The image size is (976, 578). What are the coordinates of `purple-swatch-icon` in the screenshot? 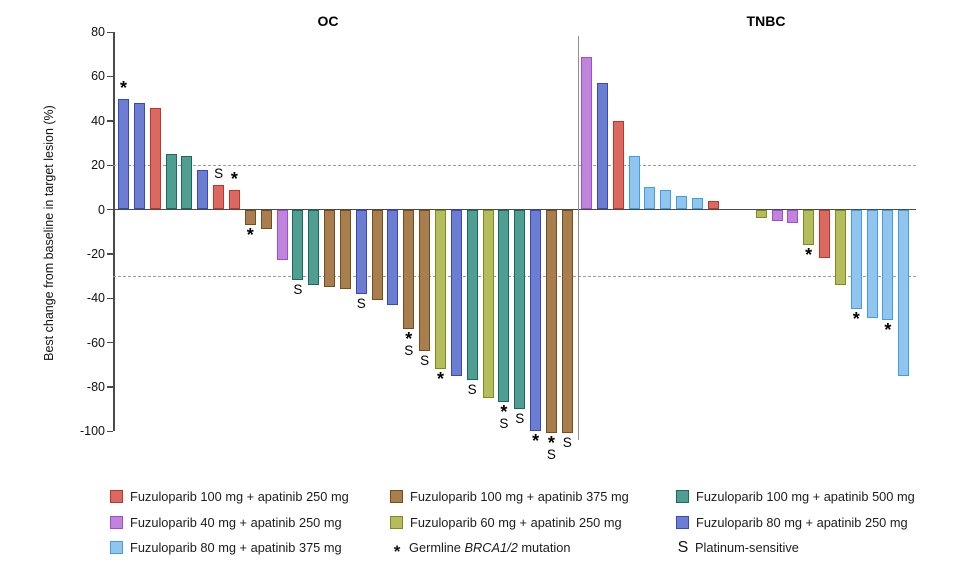 It's located at (116, 522).